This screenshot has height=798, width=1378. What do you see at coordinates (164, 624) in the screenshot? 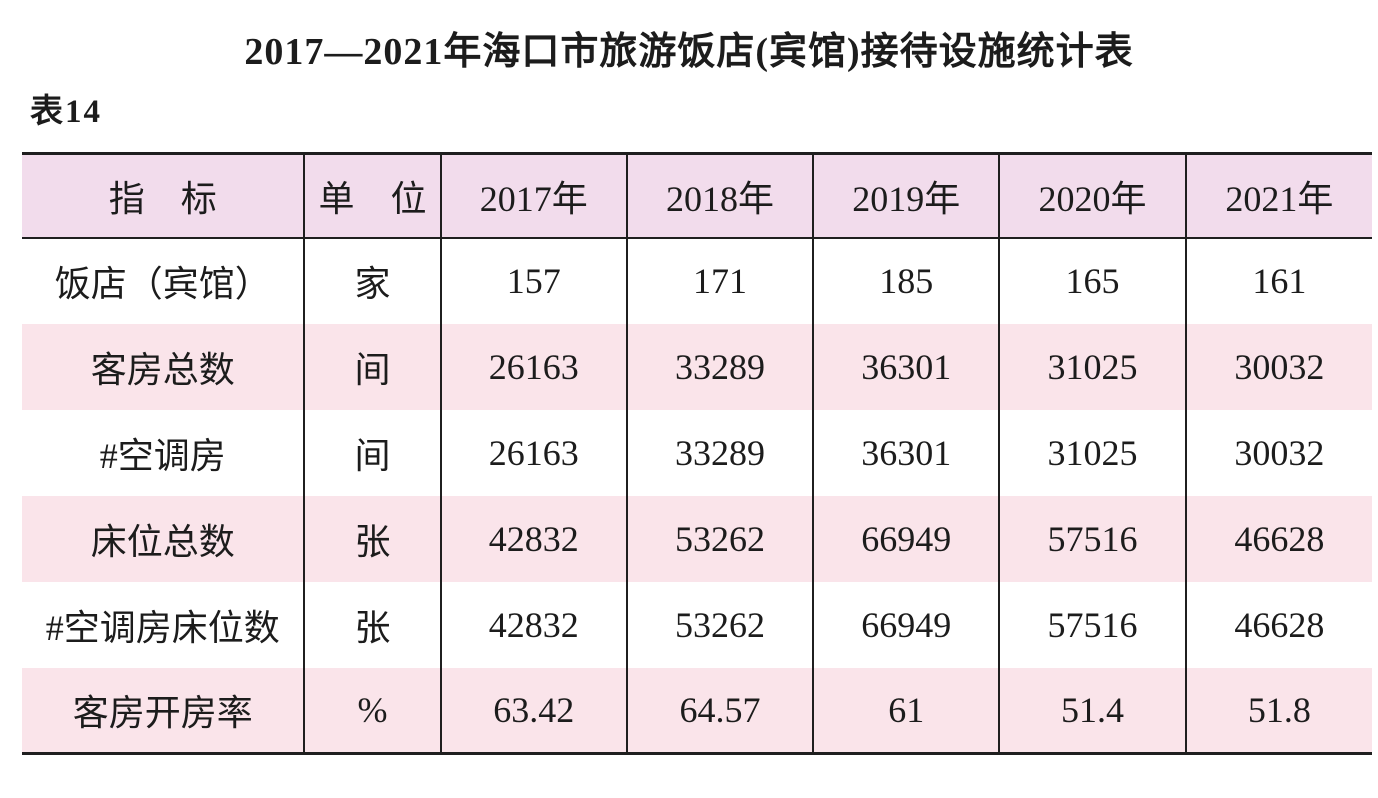
I see `cell-indicator: #空调房床位数` at bounding box center [164, 624].